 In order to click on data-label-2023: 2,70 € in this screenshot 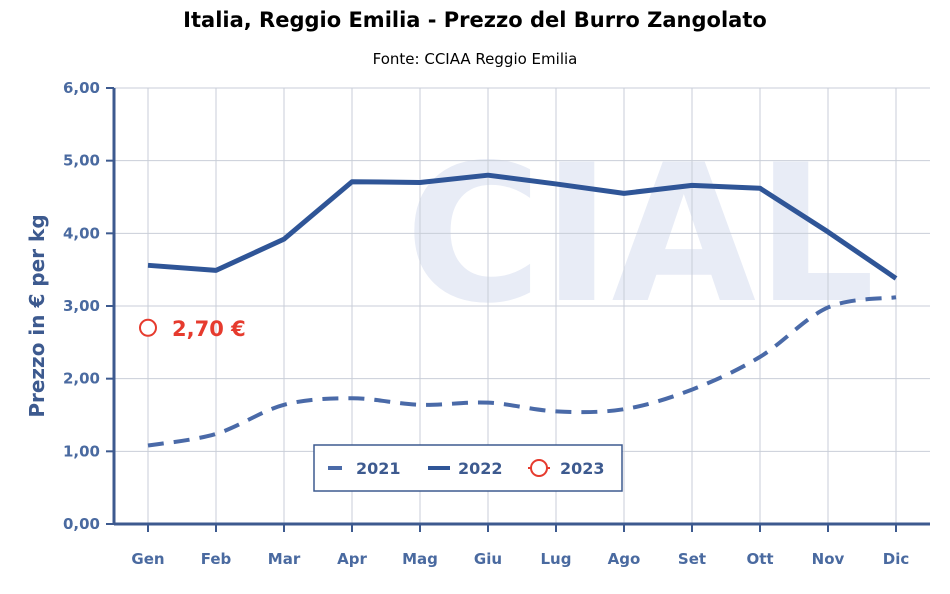, I will do `click(209, 329)`.